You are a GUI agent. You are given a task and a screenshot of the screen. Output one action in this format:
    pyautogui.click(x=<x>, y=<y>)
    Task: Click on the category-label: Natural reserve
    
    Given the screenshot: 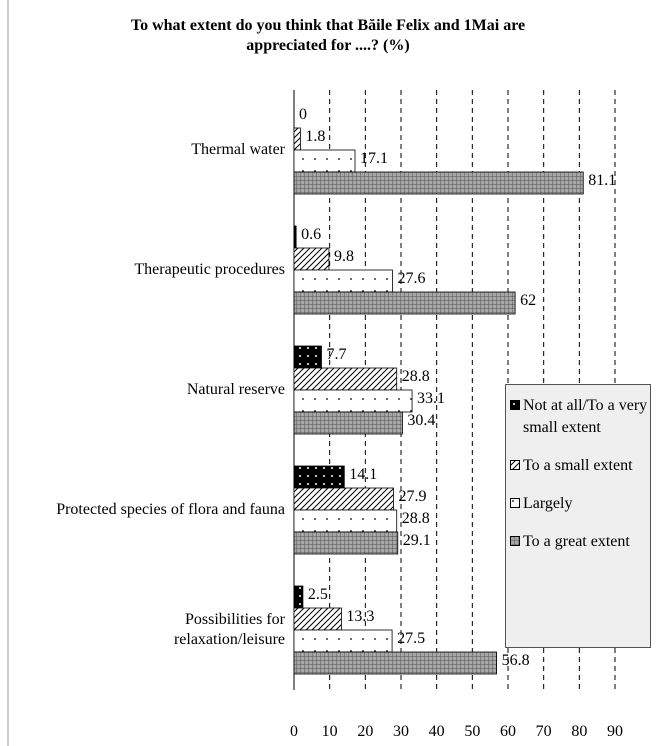 What is the action you would take?
    pyautogui.click(x=235, y=389)
    